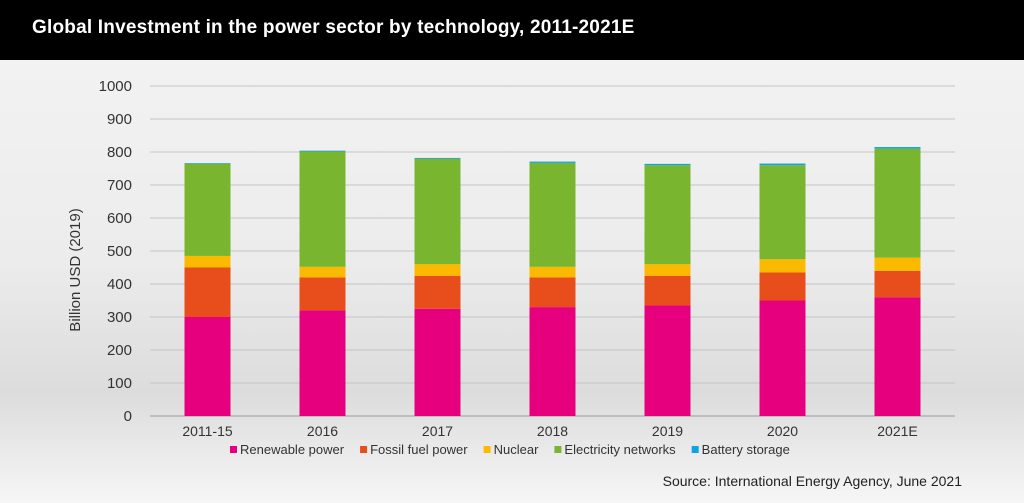 This screenshot has width=1024, height=503. I want to click on y-tick-label: 500, so click(119, 251).